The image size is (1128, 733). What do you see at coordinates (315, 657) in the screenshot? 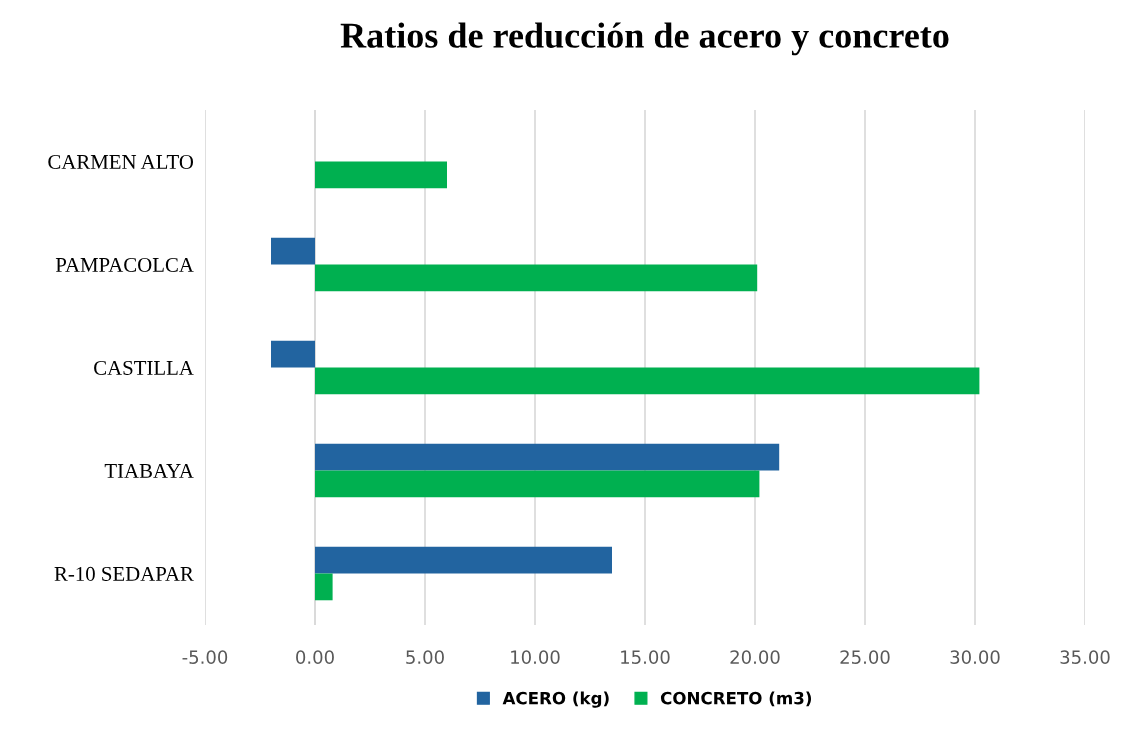
I see `x-tick-label: 0.00` at bounding box center [315, 657].